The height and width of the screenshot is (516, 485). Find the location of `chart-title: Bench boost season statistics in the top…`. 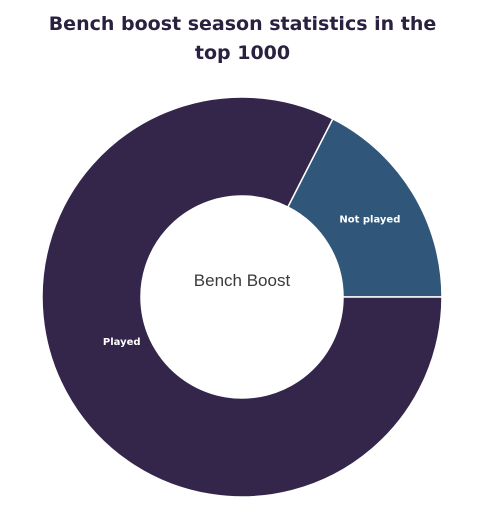

chart-title: Bench boost season statistics in the top… is located at coordinates (242, 38).